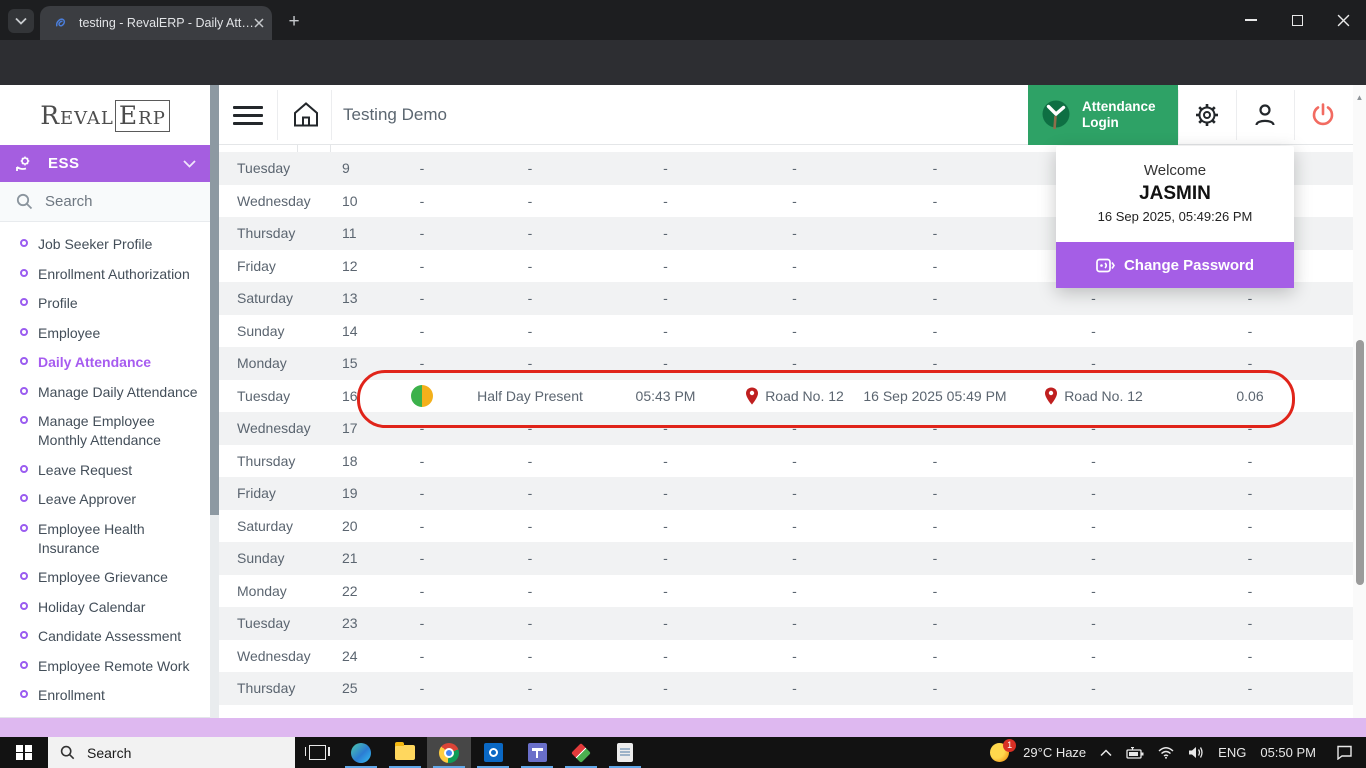  Describe the element at coordinates (105, 637) in the screenshot. I see `sidebar-menu-item: Candidate Assessment` at that location.